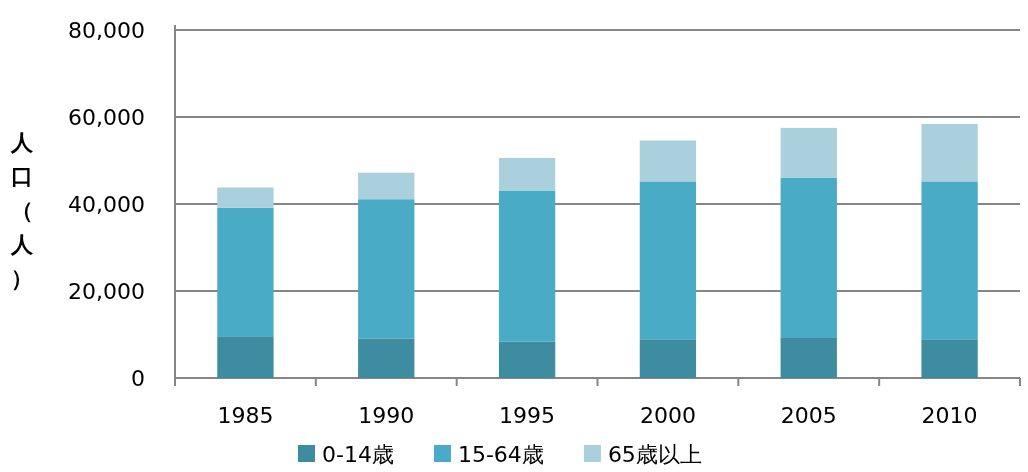 This screenshot has height=472, width=1028. What do you see at coordinates (386, 415) in the screenshot?
I see `x-tick-label: 1990` at bounding box center [386, 415].